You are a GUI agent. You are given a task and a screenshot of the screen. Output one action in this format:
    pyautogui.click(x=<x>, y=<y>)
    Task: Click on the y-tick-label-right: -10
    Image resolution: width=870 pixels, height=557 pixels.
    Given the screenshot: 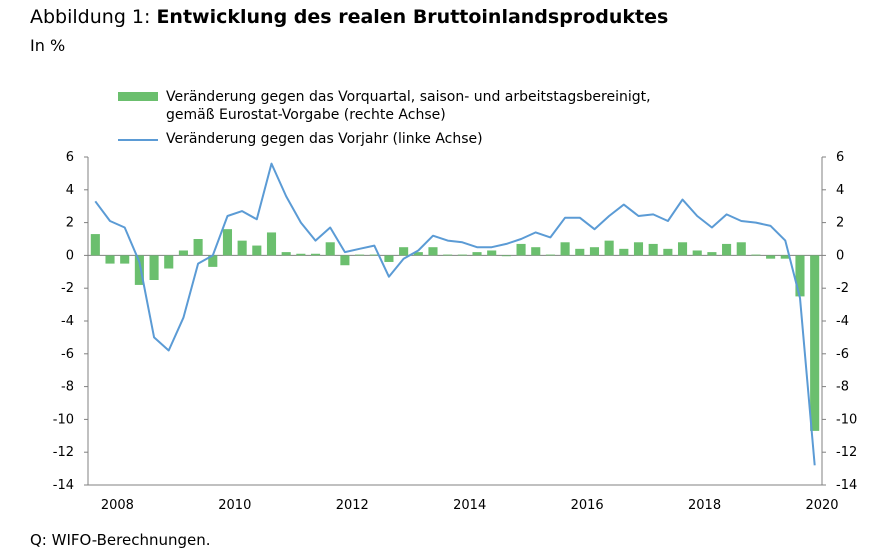 What is the action you would take?
    pyautogui.click(x=846, y=419)
    